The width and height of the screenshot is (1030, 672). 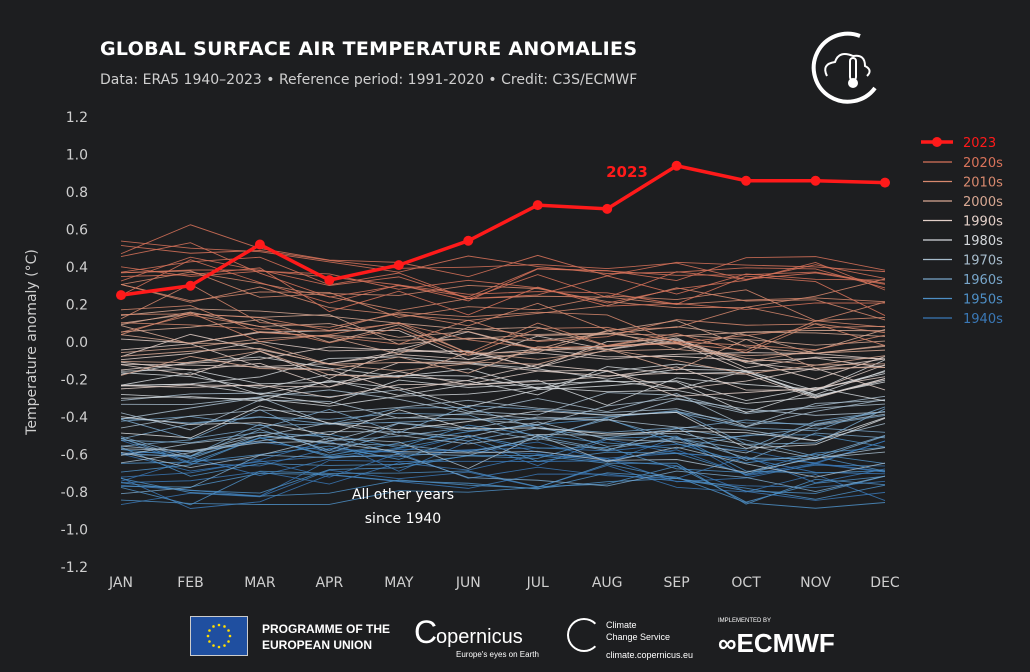 I want to click on y-tick-label: 0.6, so click(x=77, y=231).